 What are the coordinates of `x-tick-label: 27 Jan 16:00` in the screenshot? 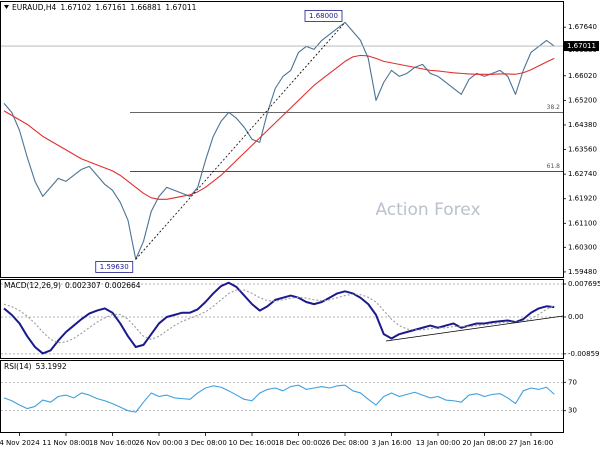 It's located at (531, 443).